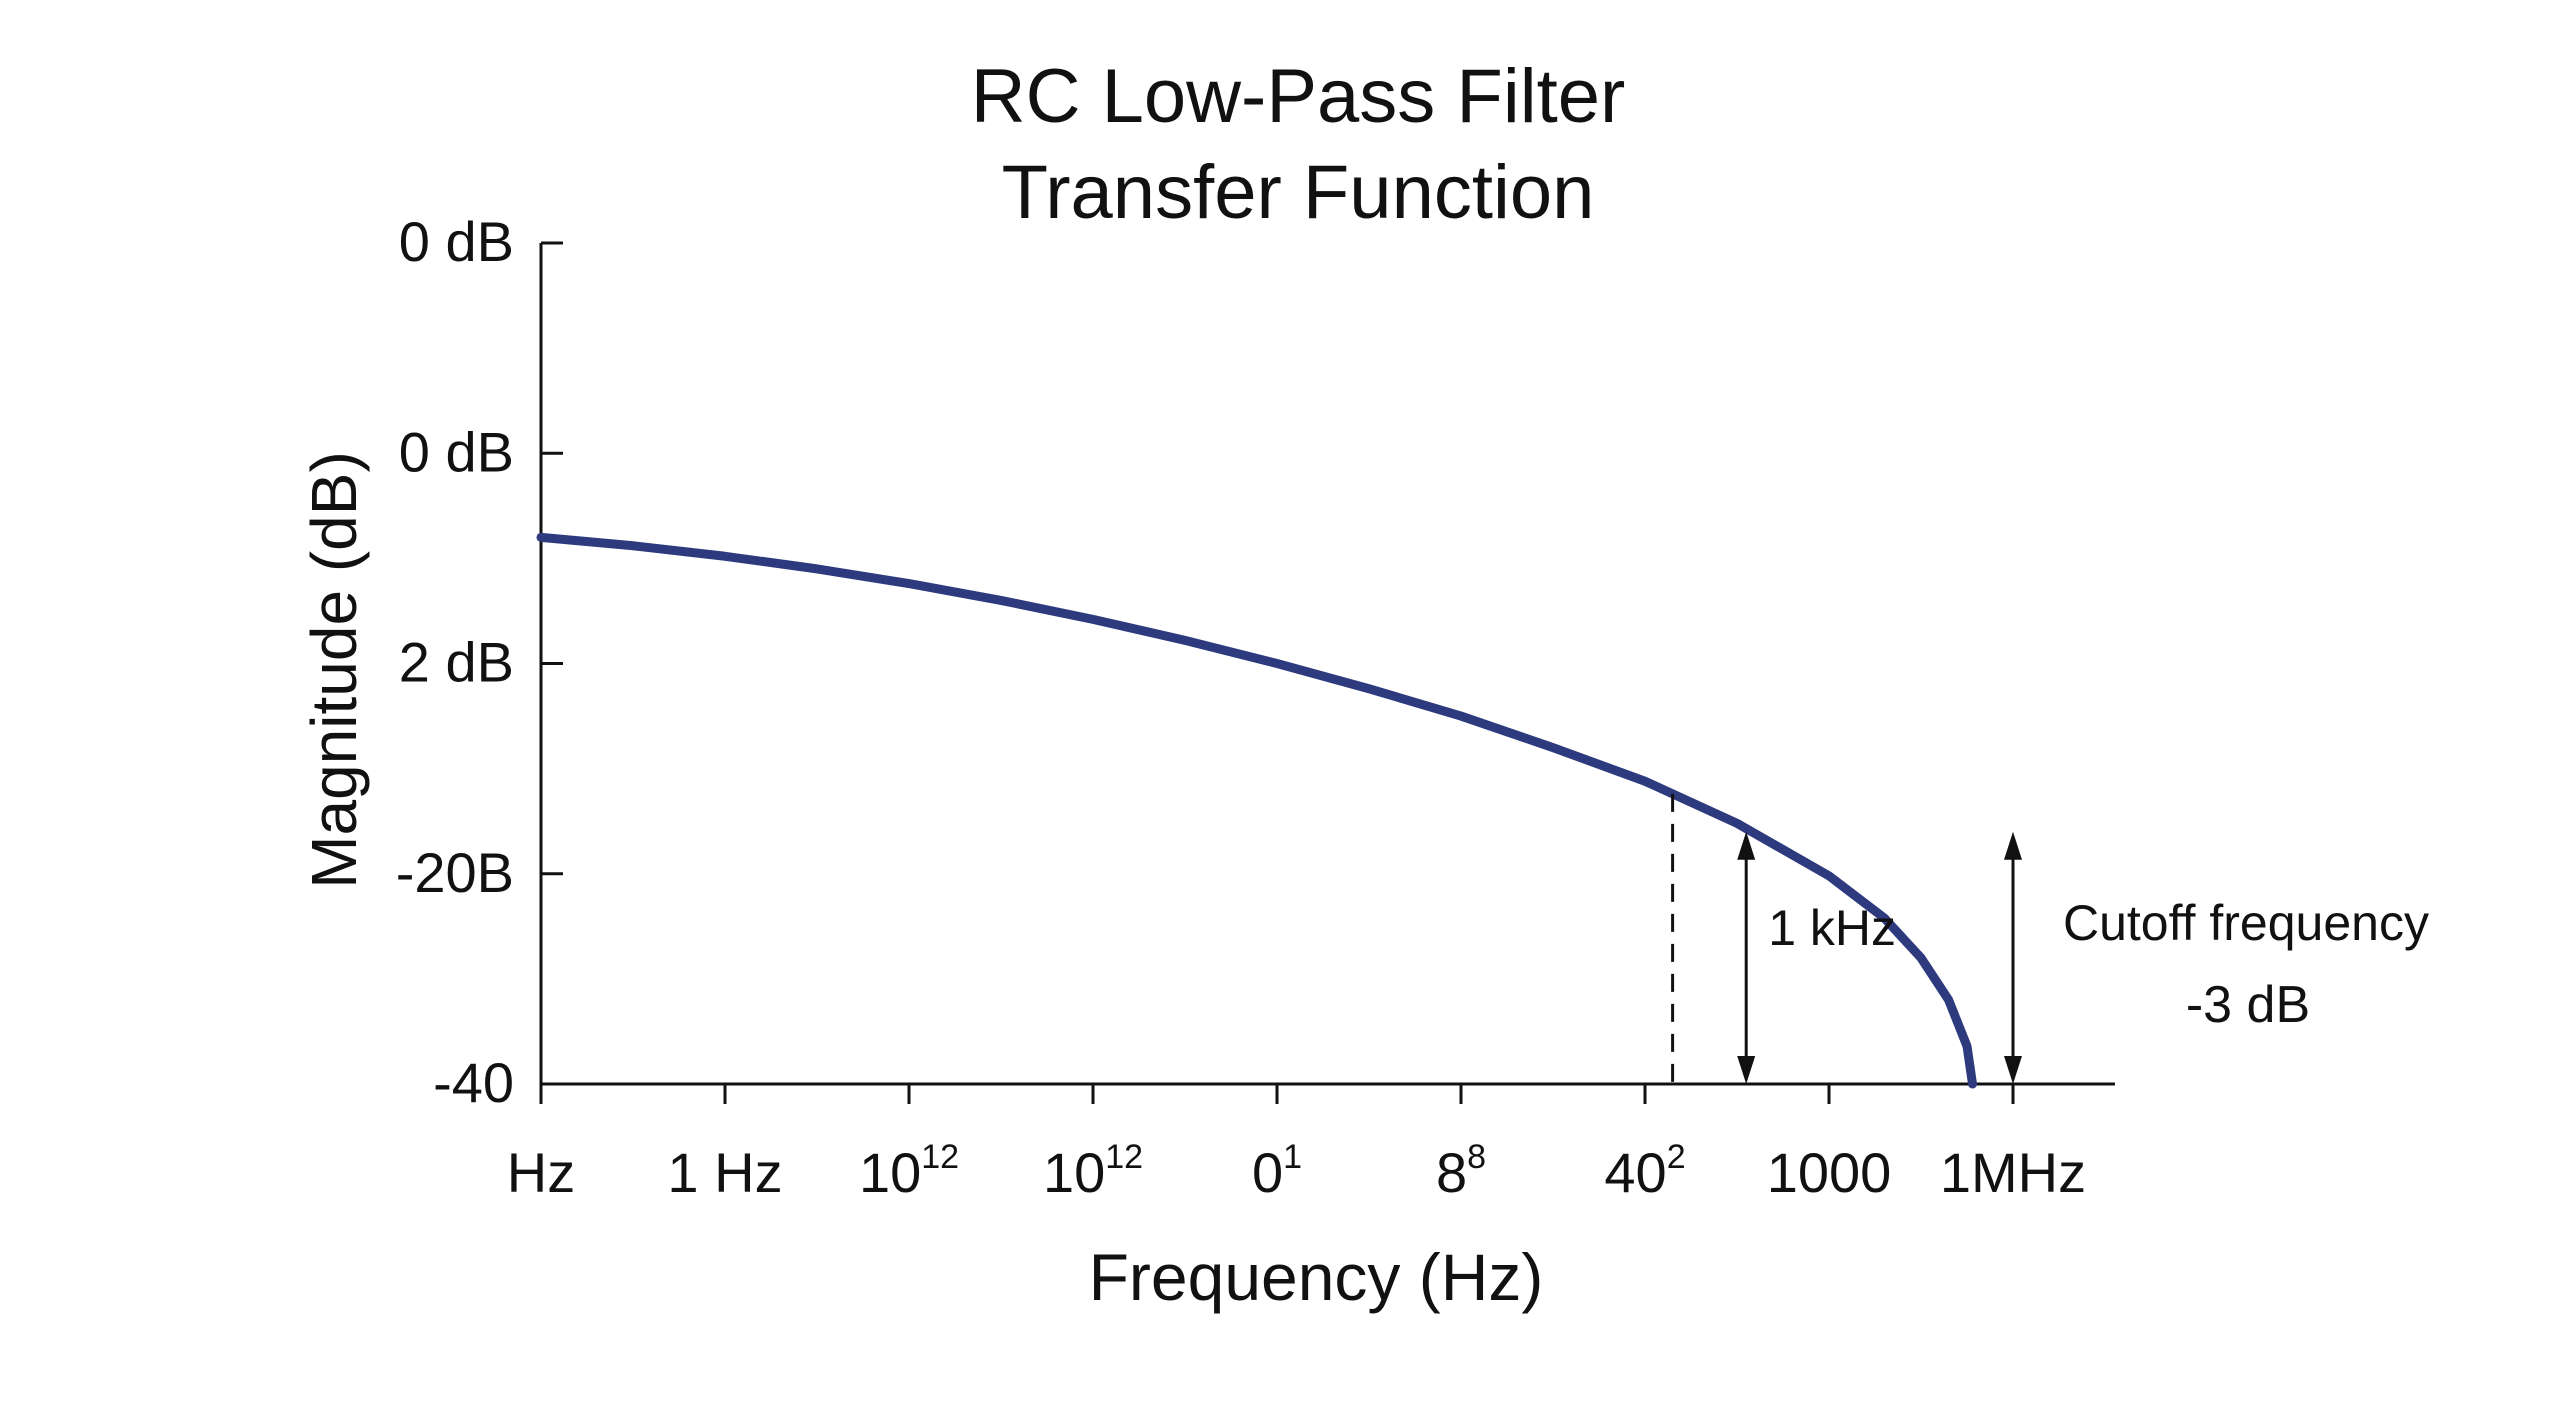 Image resolution: width=2560 pixels, height=1401 pixels. I want to click on x-tick-group: Hz 1 Hz 1012 1012 01 88 402 1000 1MHz, so click(1296, 1144).